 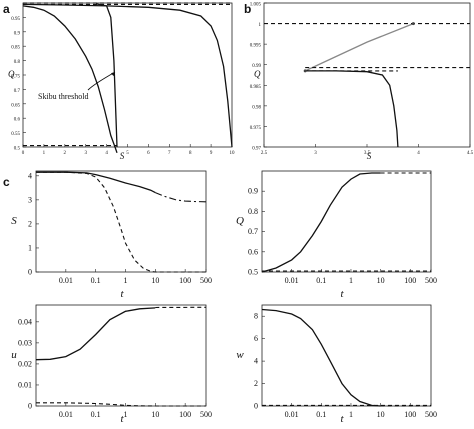 What do you see at coordinates (470, 153) in the screenshot?
I see `panel-b-xtick-label: 4.5` at bounding box center [470, 153].